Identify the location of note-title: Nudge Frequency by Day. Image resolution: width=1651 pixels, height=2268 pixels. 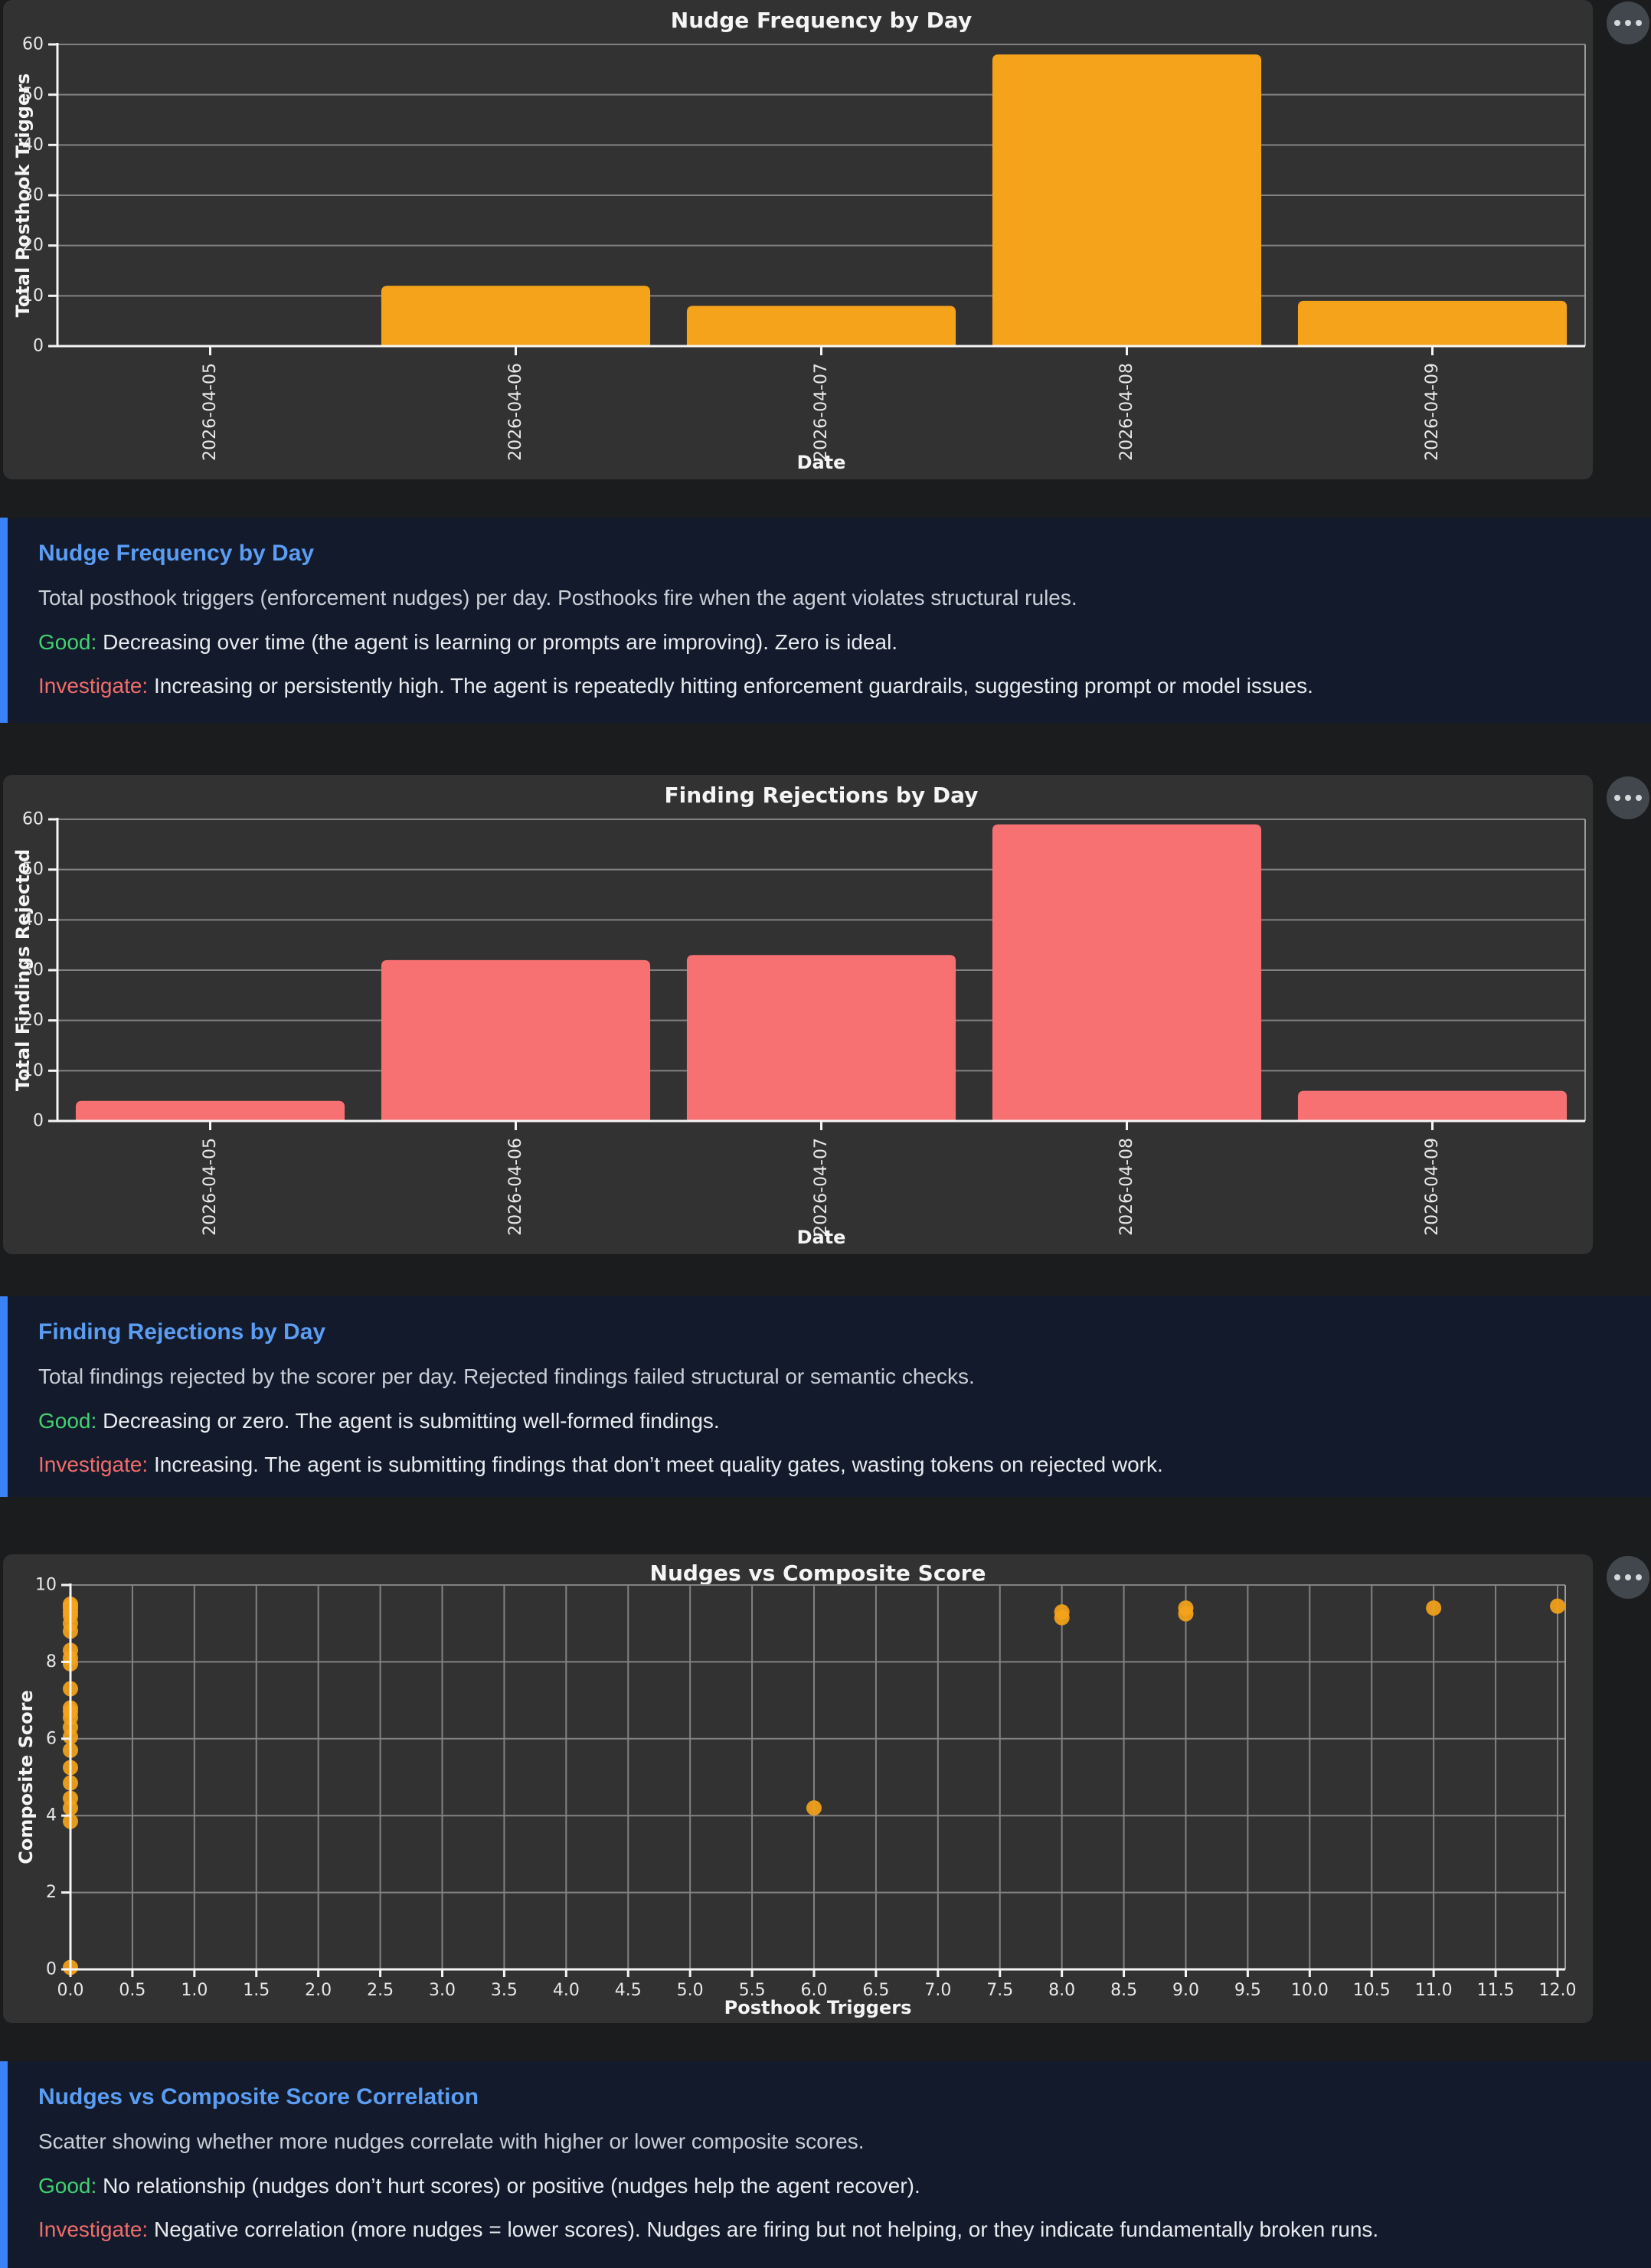
(176, 553).